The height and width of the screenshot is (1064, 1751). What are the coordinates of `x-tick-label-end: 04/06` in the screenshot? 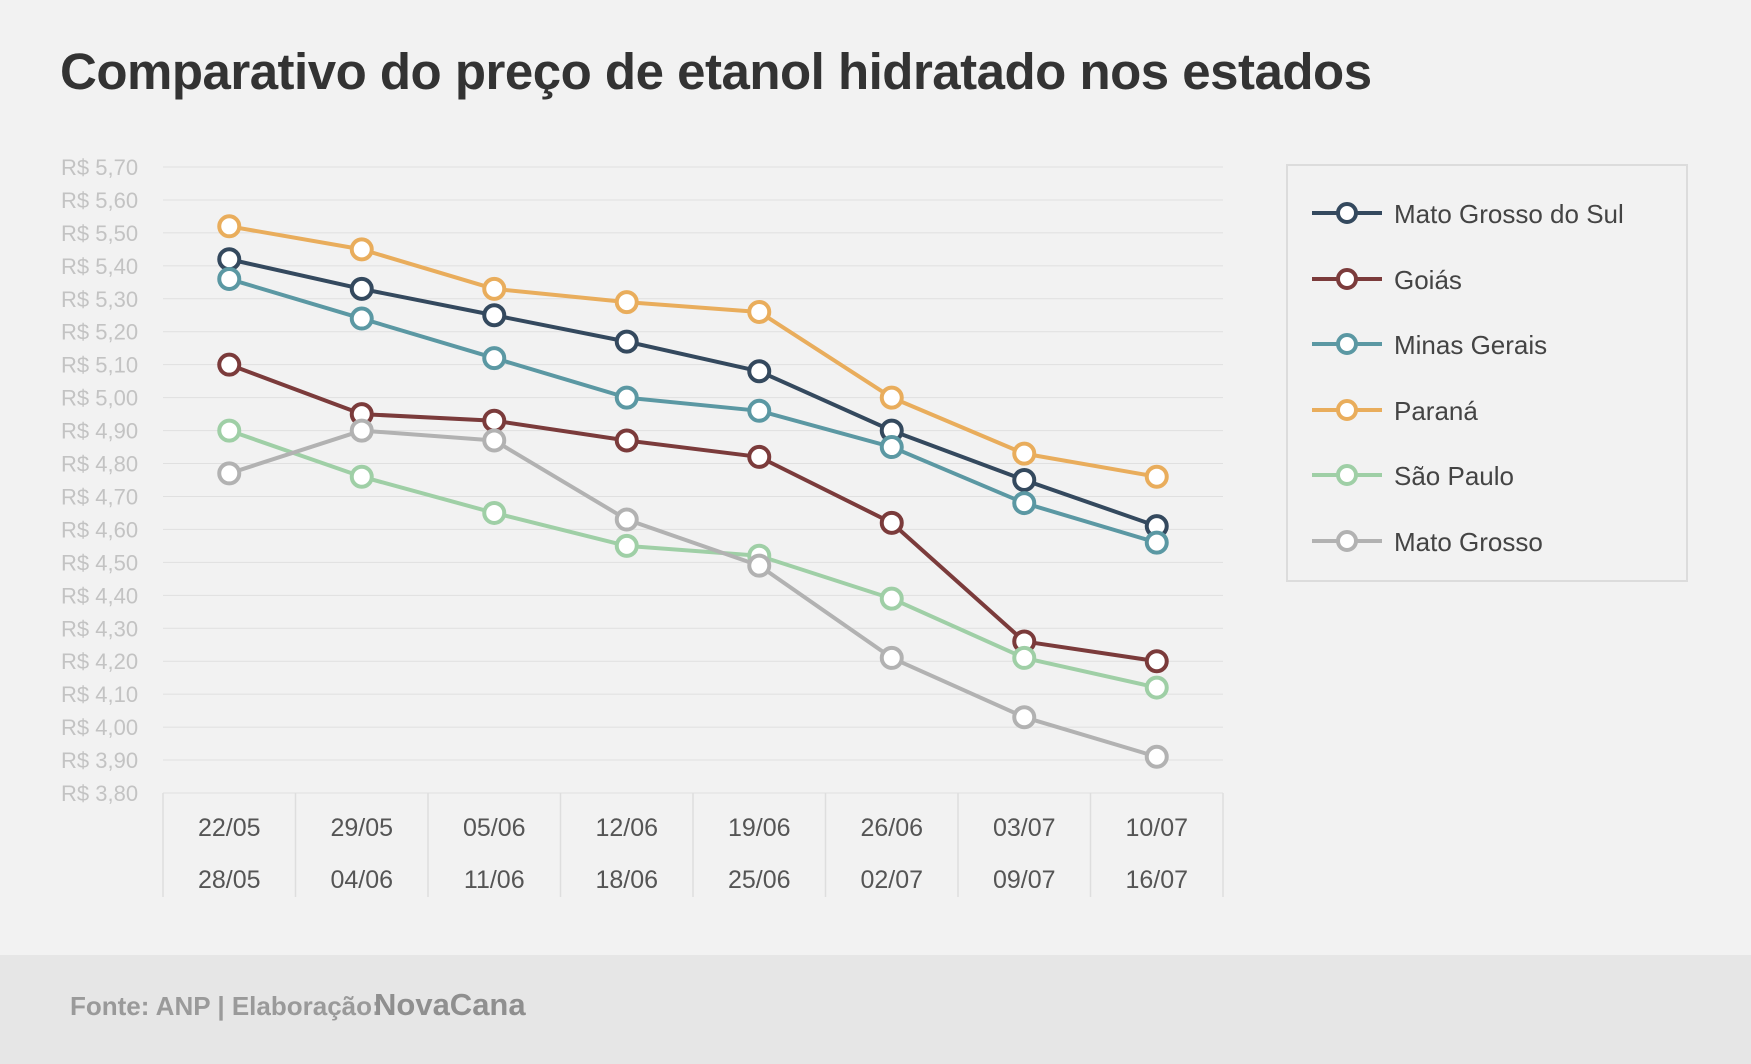 It's located at (361, 880).